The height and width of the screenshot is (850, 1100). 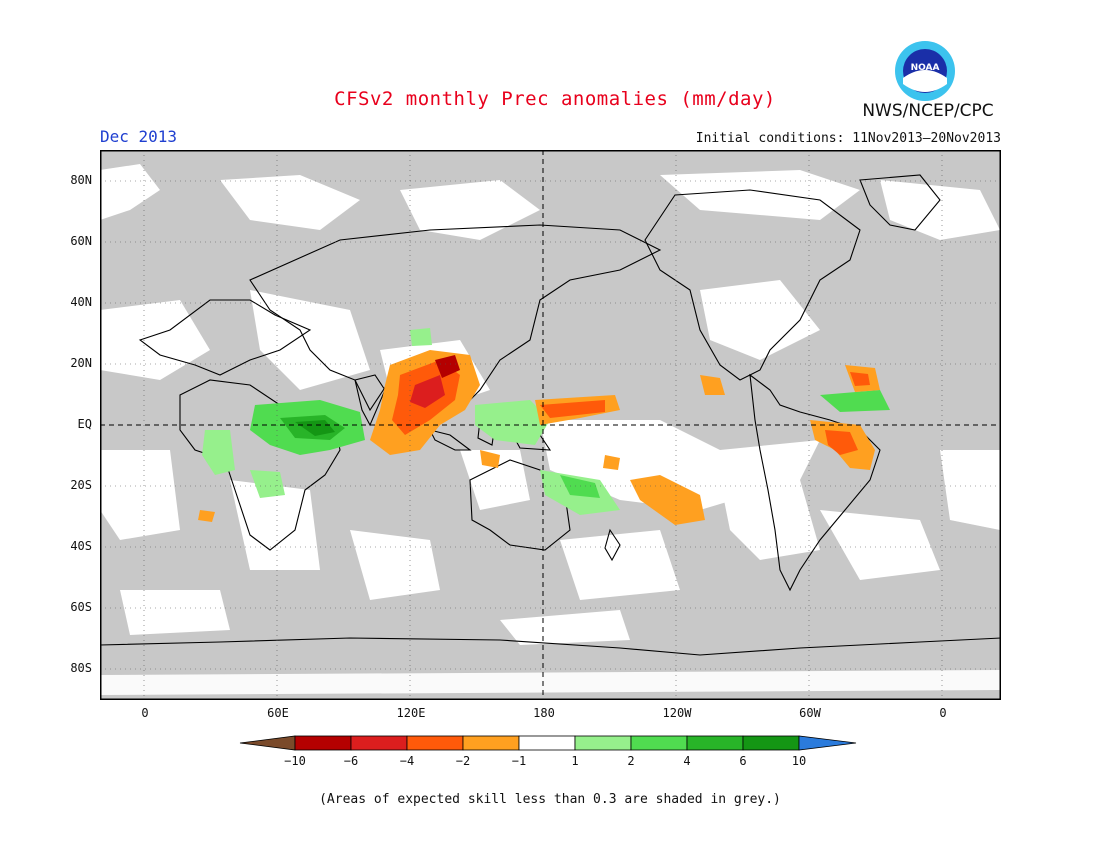 What do you see at coordinates (81, 241) in the screenshot?
I see `lat-label-60n: 60N` at bounding box center [81, 241].